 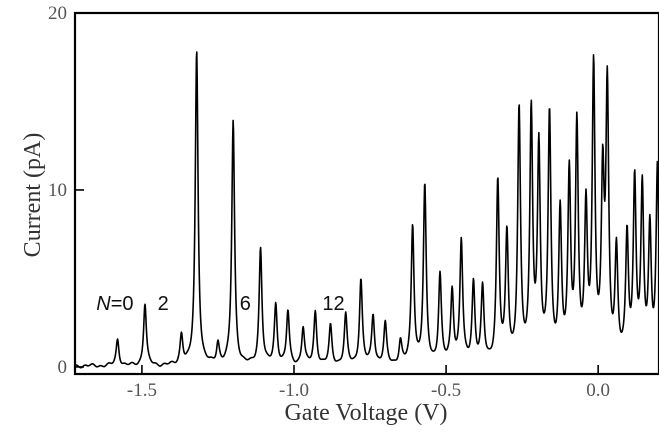 What do you see at coordinates (57, 13) in the screenshot?
I see `y-tick-label: 20` at bounding box center [57, 13].